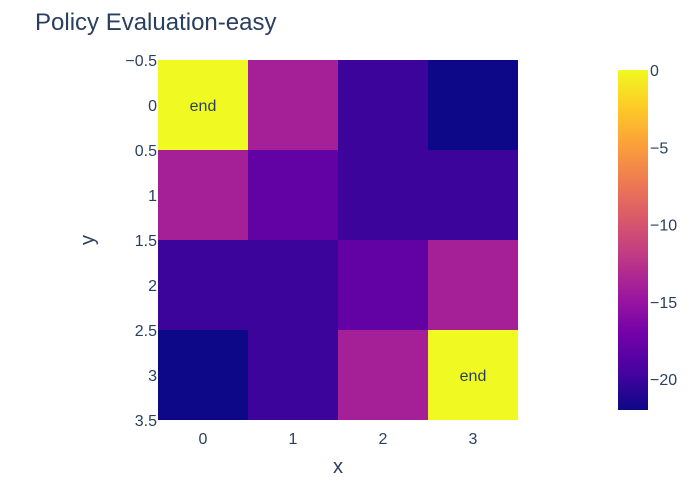  Describe the element at coordinates (146, 331) in the screenshot. I see `y-tick-label: 2.5` at that location.